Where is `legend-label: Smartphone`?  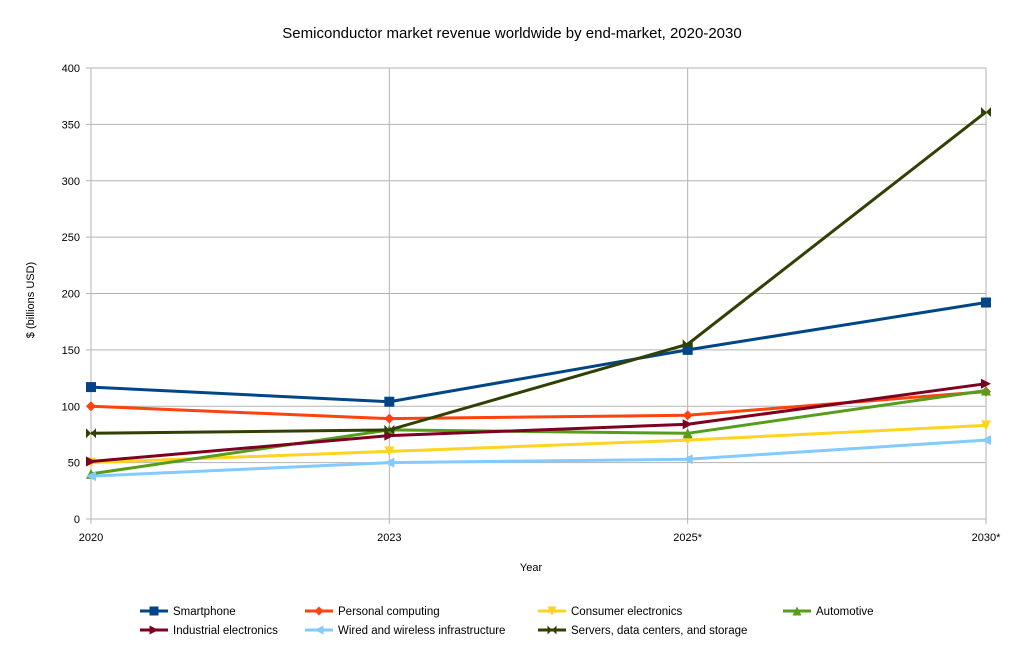
legend-label: Smartphone is located at coordinates (204, 612).